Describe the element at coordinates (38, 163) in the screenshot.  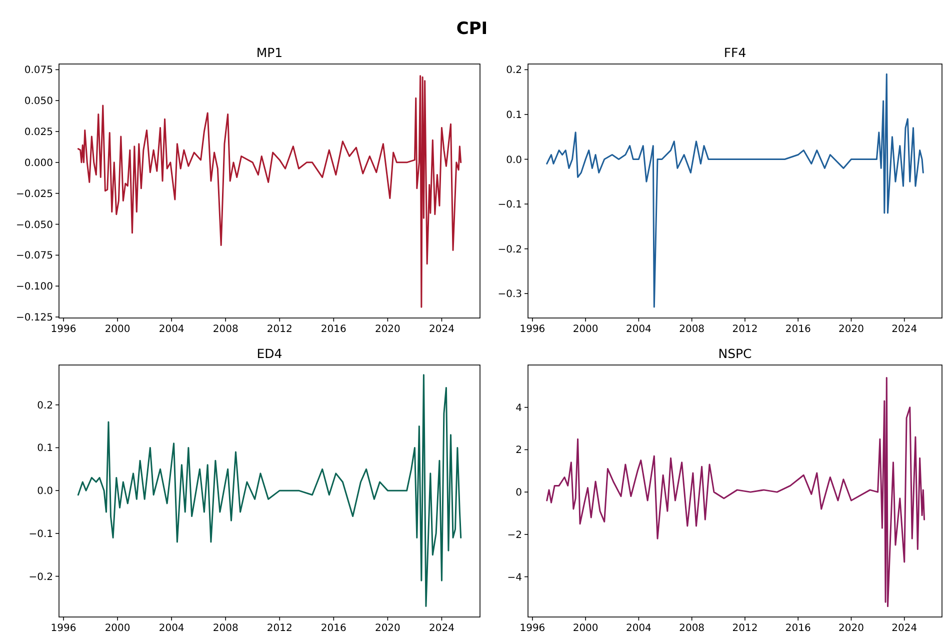
I see `y-tick-label: 0.000` at that location.